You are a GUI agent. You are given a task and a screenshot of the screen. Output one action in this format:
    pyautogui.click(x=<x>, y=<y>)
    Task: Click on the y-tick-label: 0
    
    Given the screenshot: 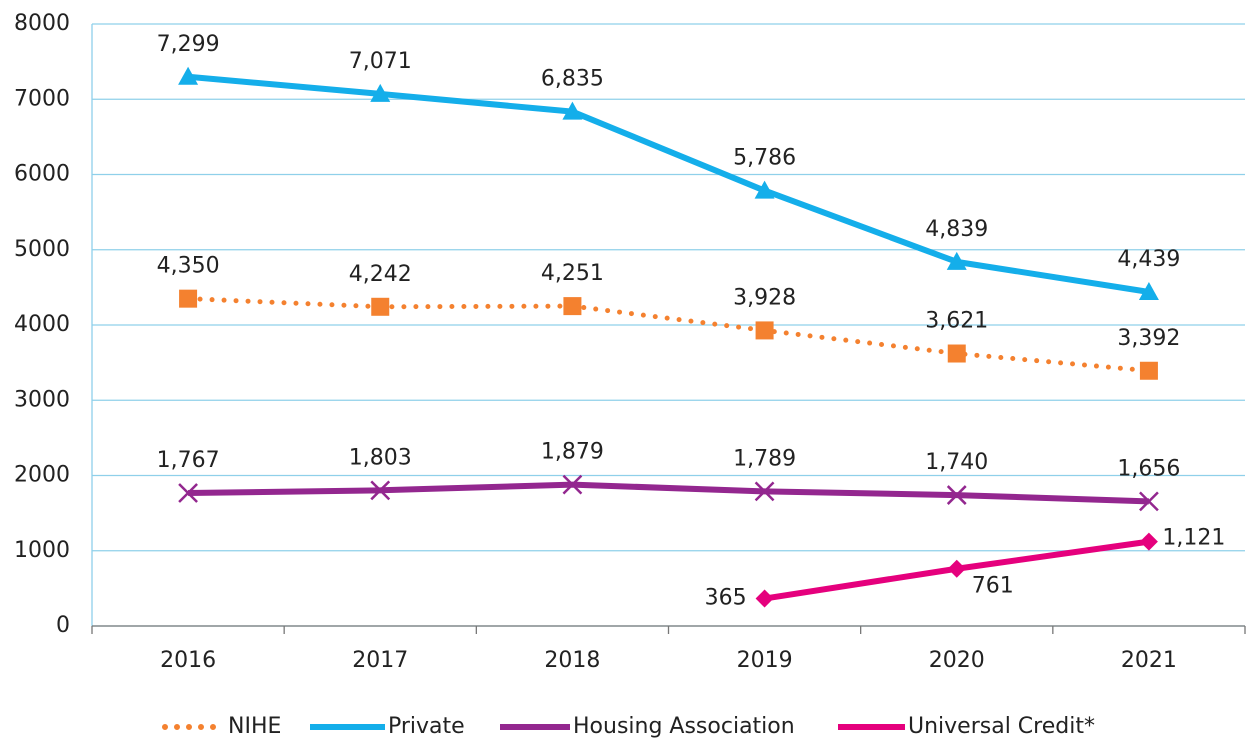 What is the action you would take?
    pyautogui.click(x=63, y=625)
    